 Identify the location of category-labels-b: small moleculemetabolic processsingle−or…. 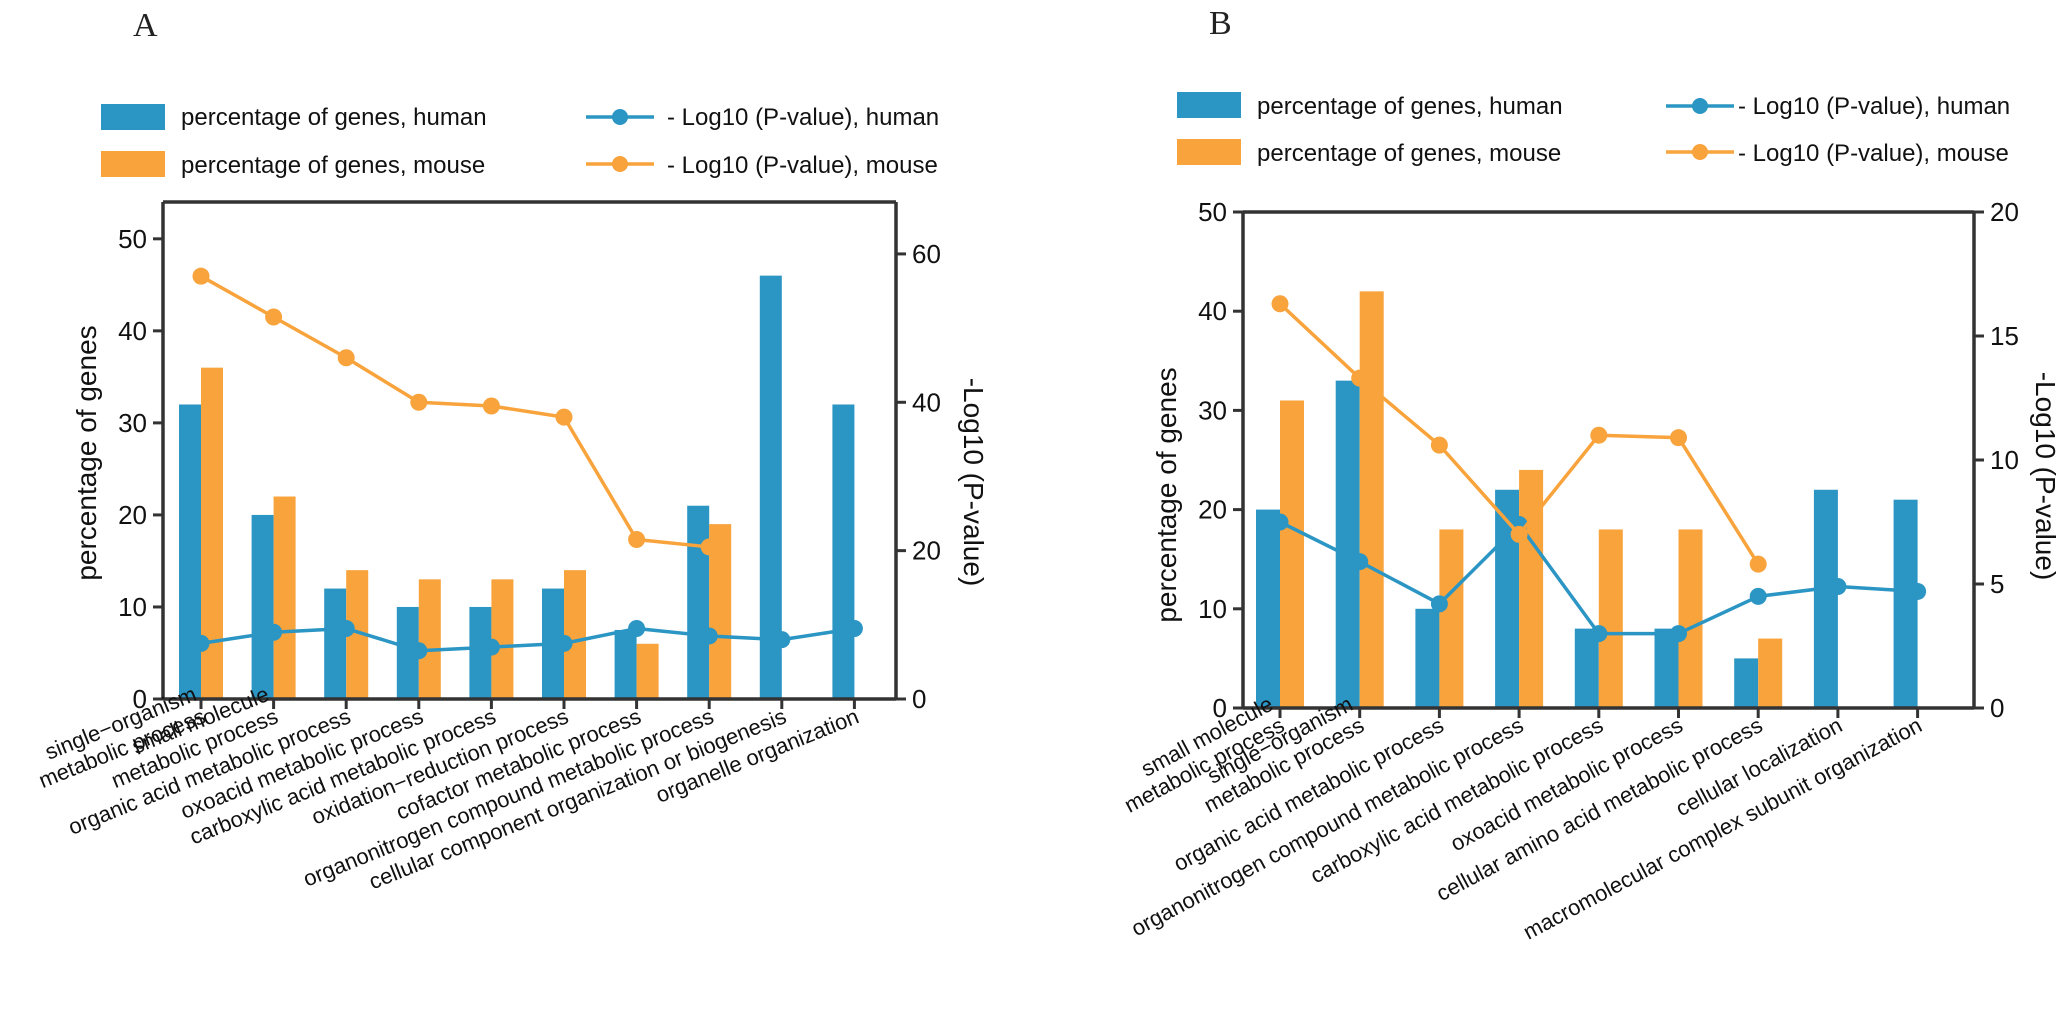
(1523, 817).